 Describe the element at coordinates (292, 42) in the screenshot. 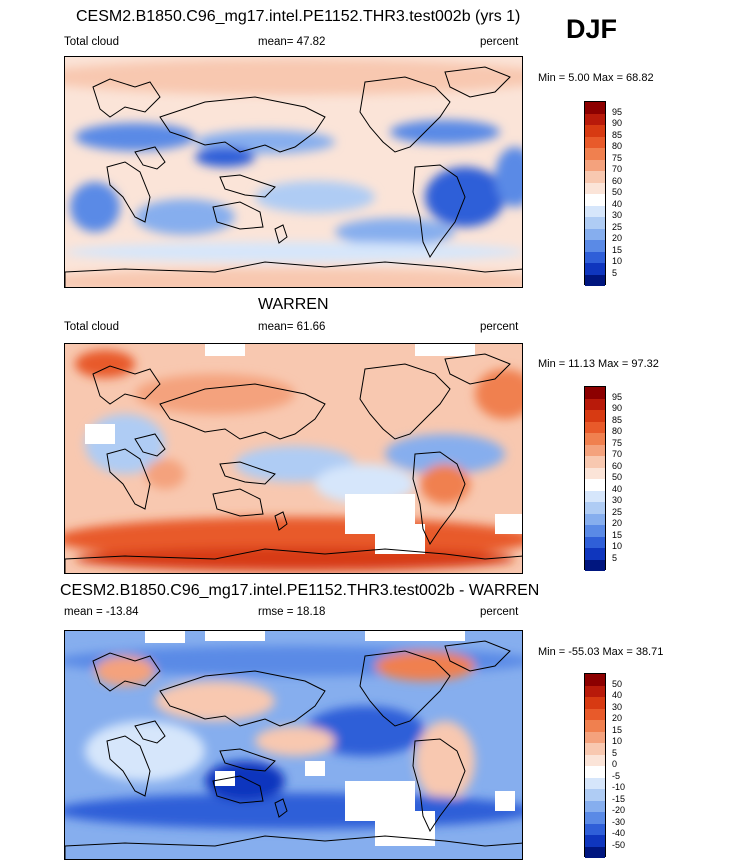

I see `panel1-mean: mean= 47.82` at that location.